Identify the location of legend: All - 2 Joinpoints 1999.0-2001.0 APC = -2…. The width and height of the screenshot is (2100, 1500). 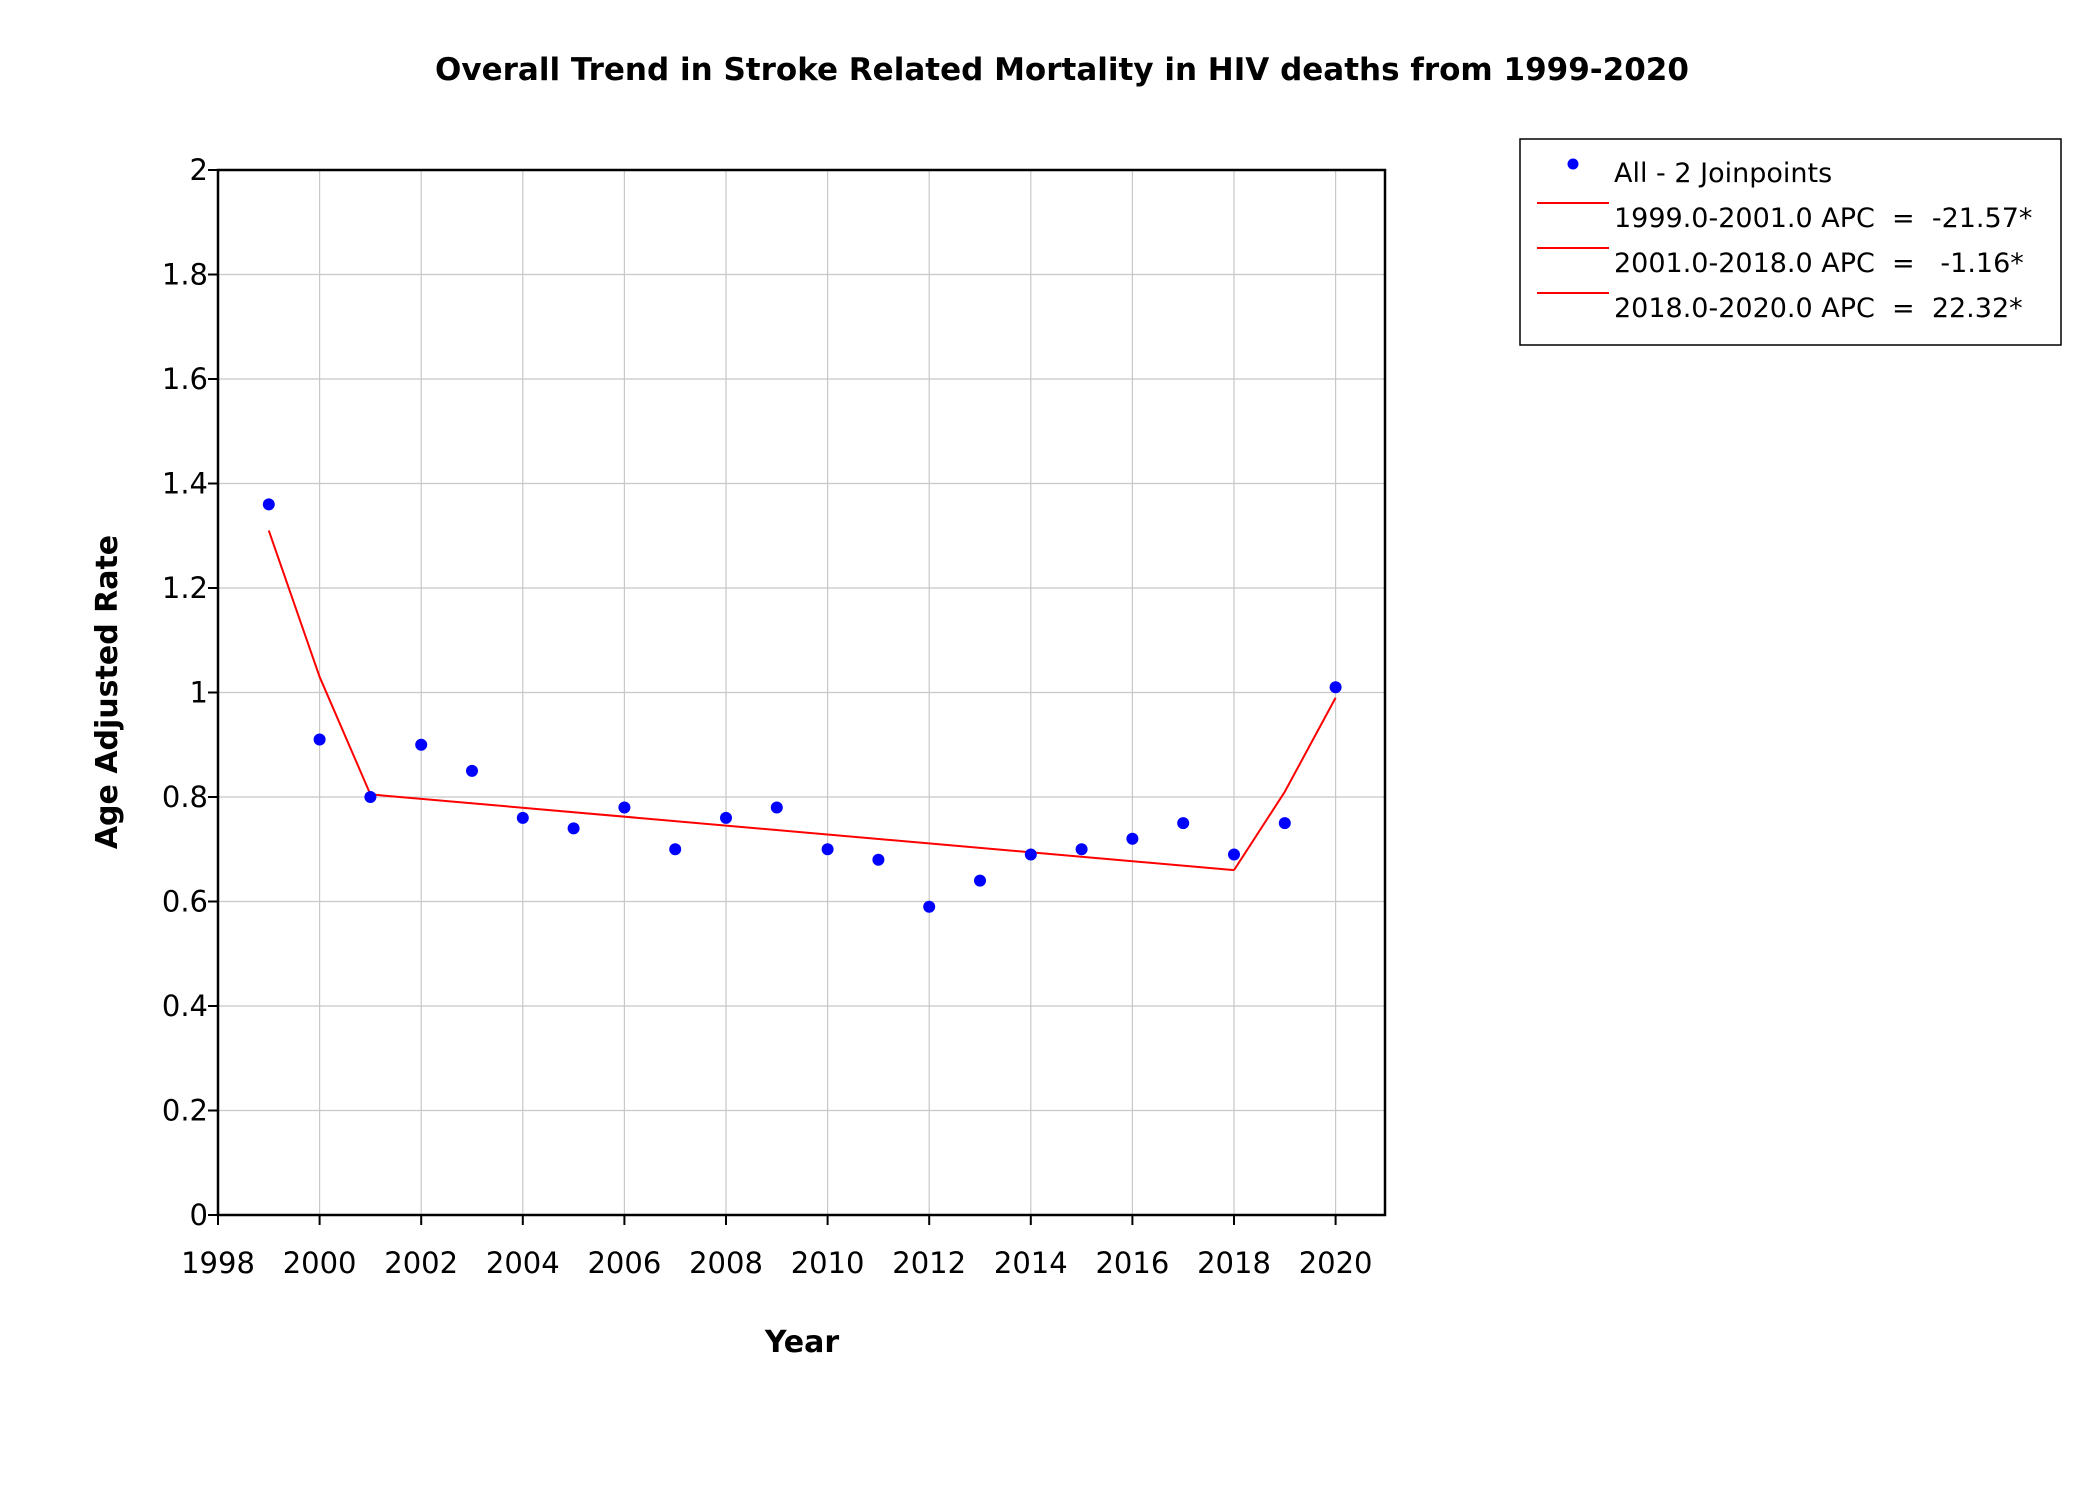
(1790, 242).